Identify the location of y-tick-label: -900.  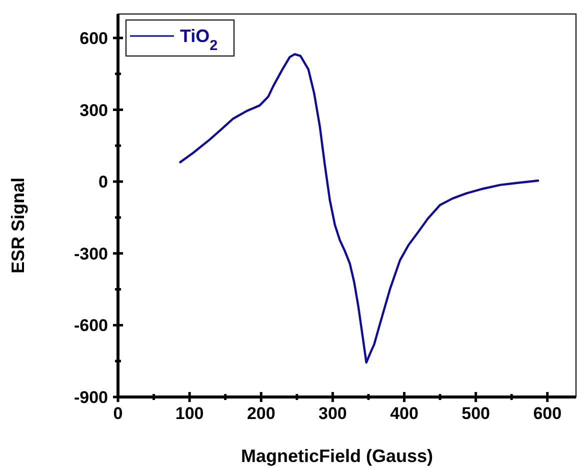
(91, 397).